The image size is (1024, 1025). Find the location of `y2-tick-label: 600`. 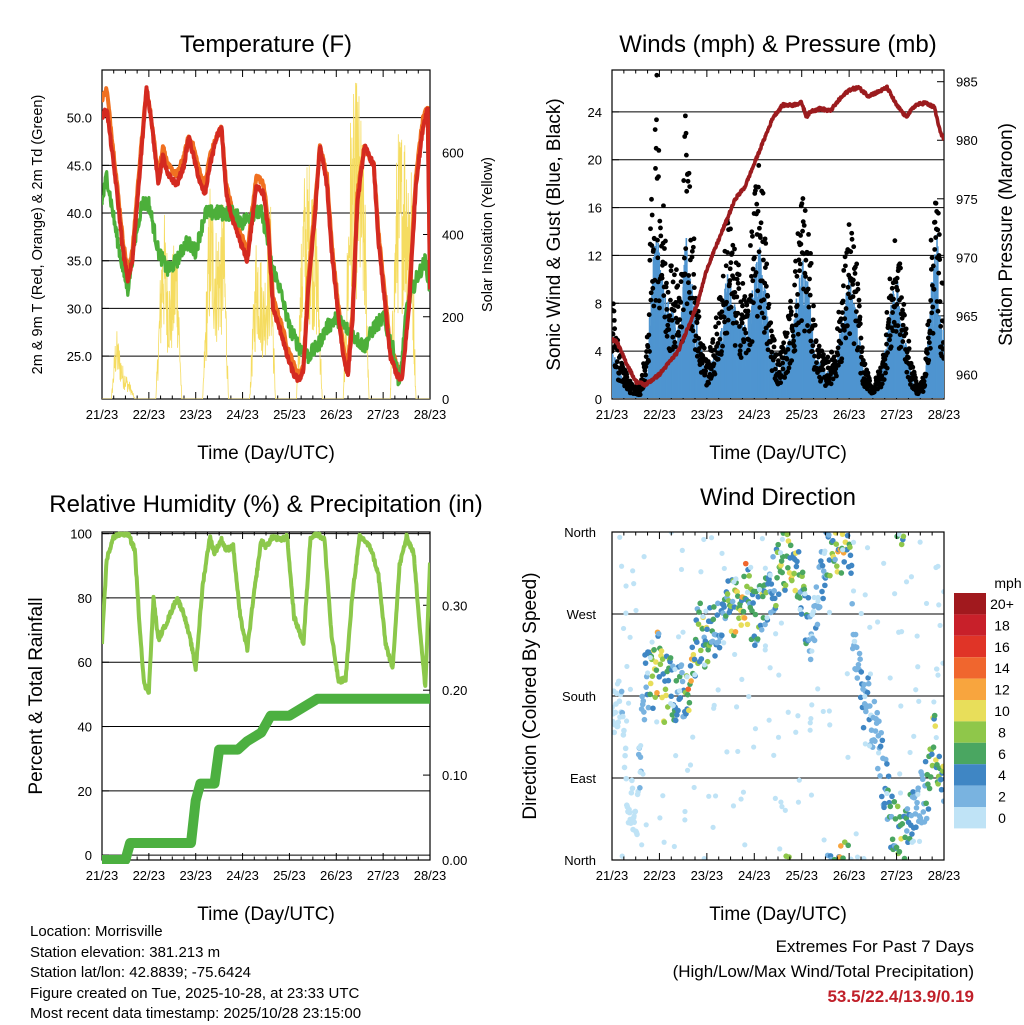

y2-tick-label: 600 is located at coordinates (453, 152).